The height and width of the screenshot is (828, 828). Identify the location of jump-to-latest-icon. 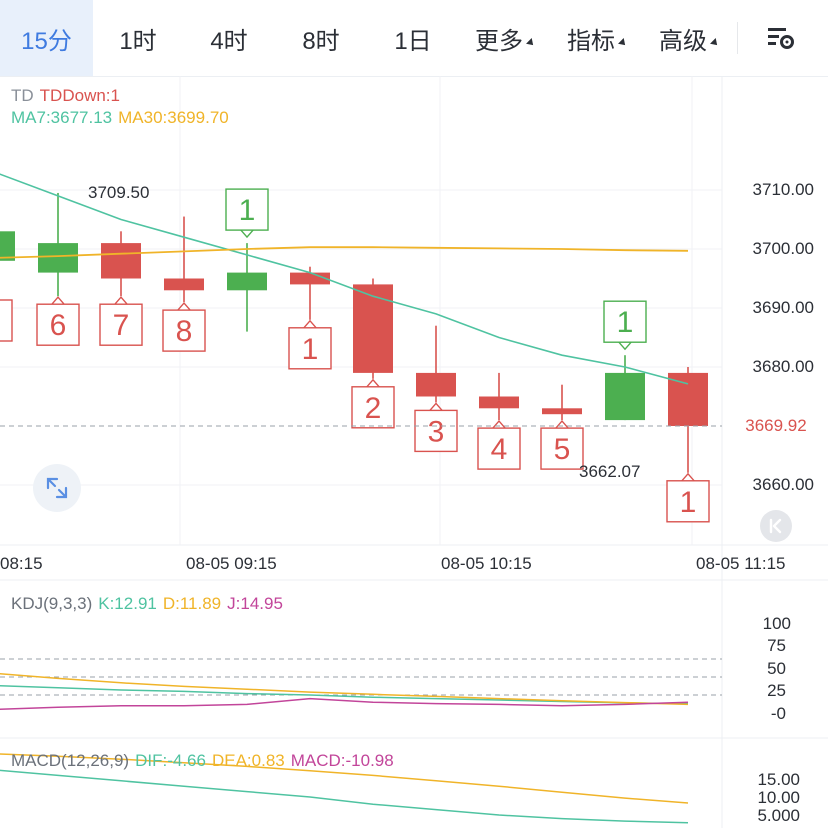
(775, 526).